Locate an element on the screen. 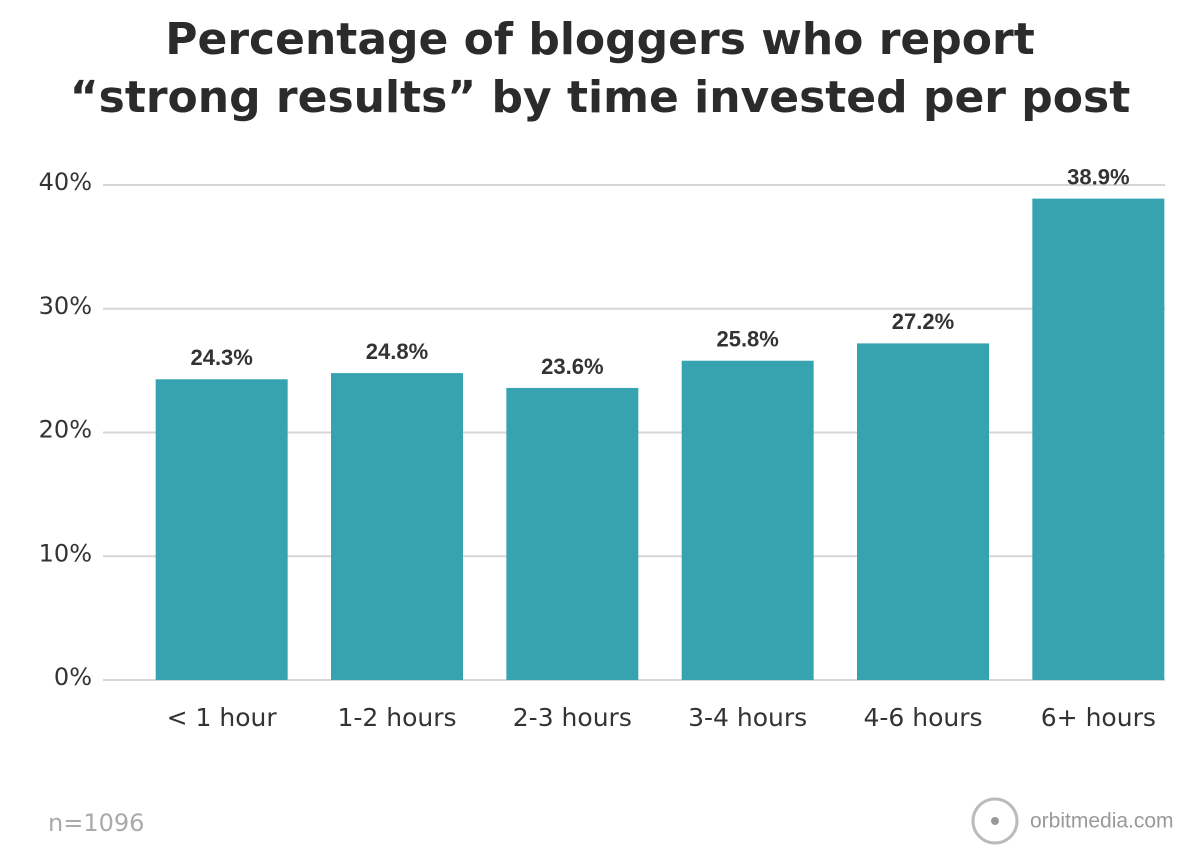  value-label: 27.2% is located at coordinates (923, 321).